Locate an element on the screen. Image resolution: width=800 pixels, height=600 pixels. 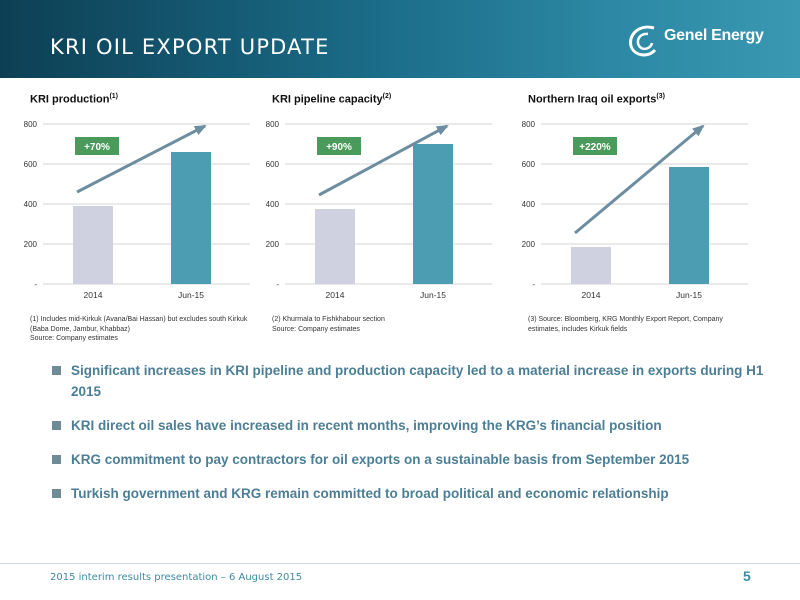
page-title: KRI OIL EXPORT UPDATE is located at coordinates (190, 47).